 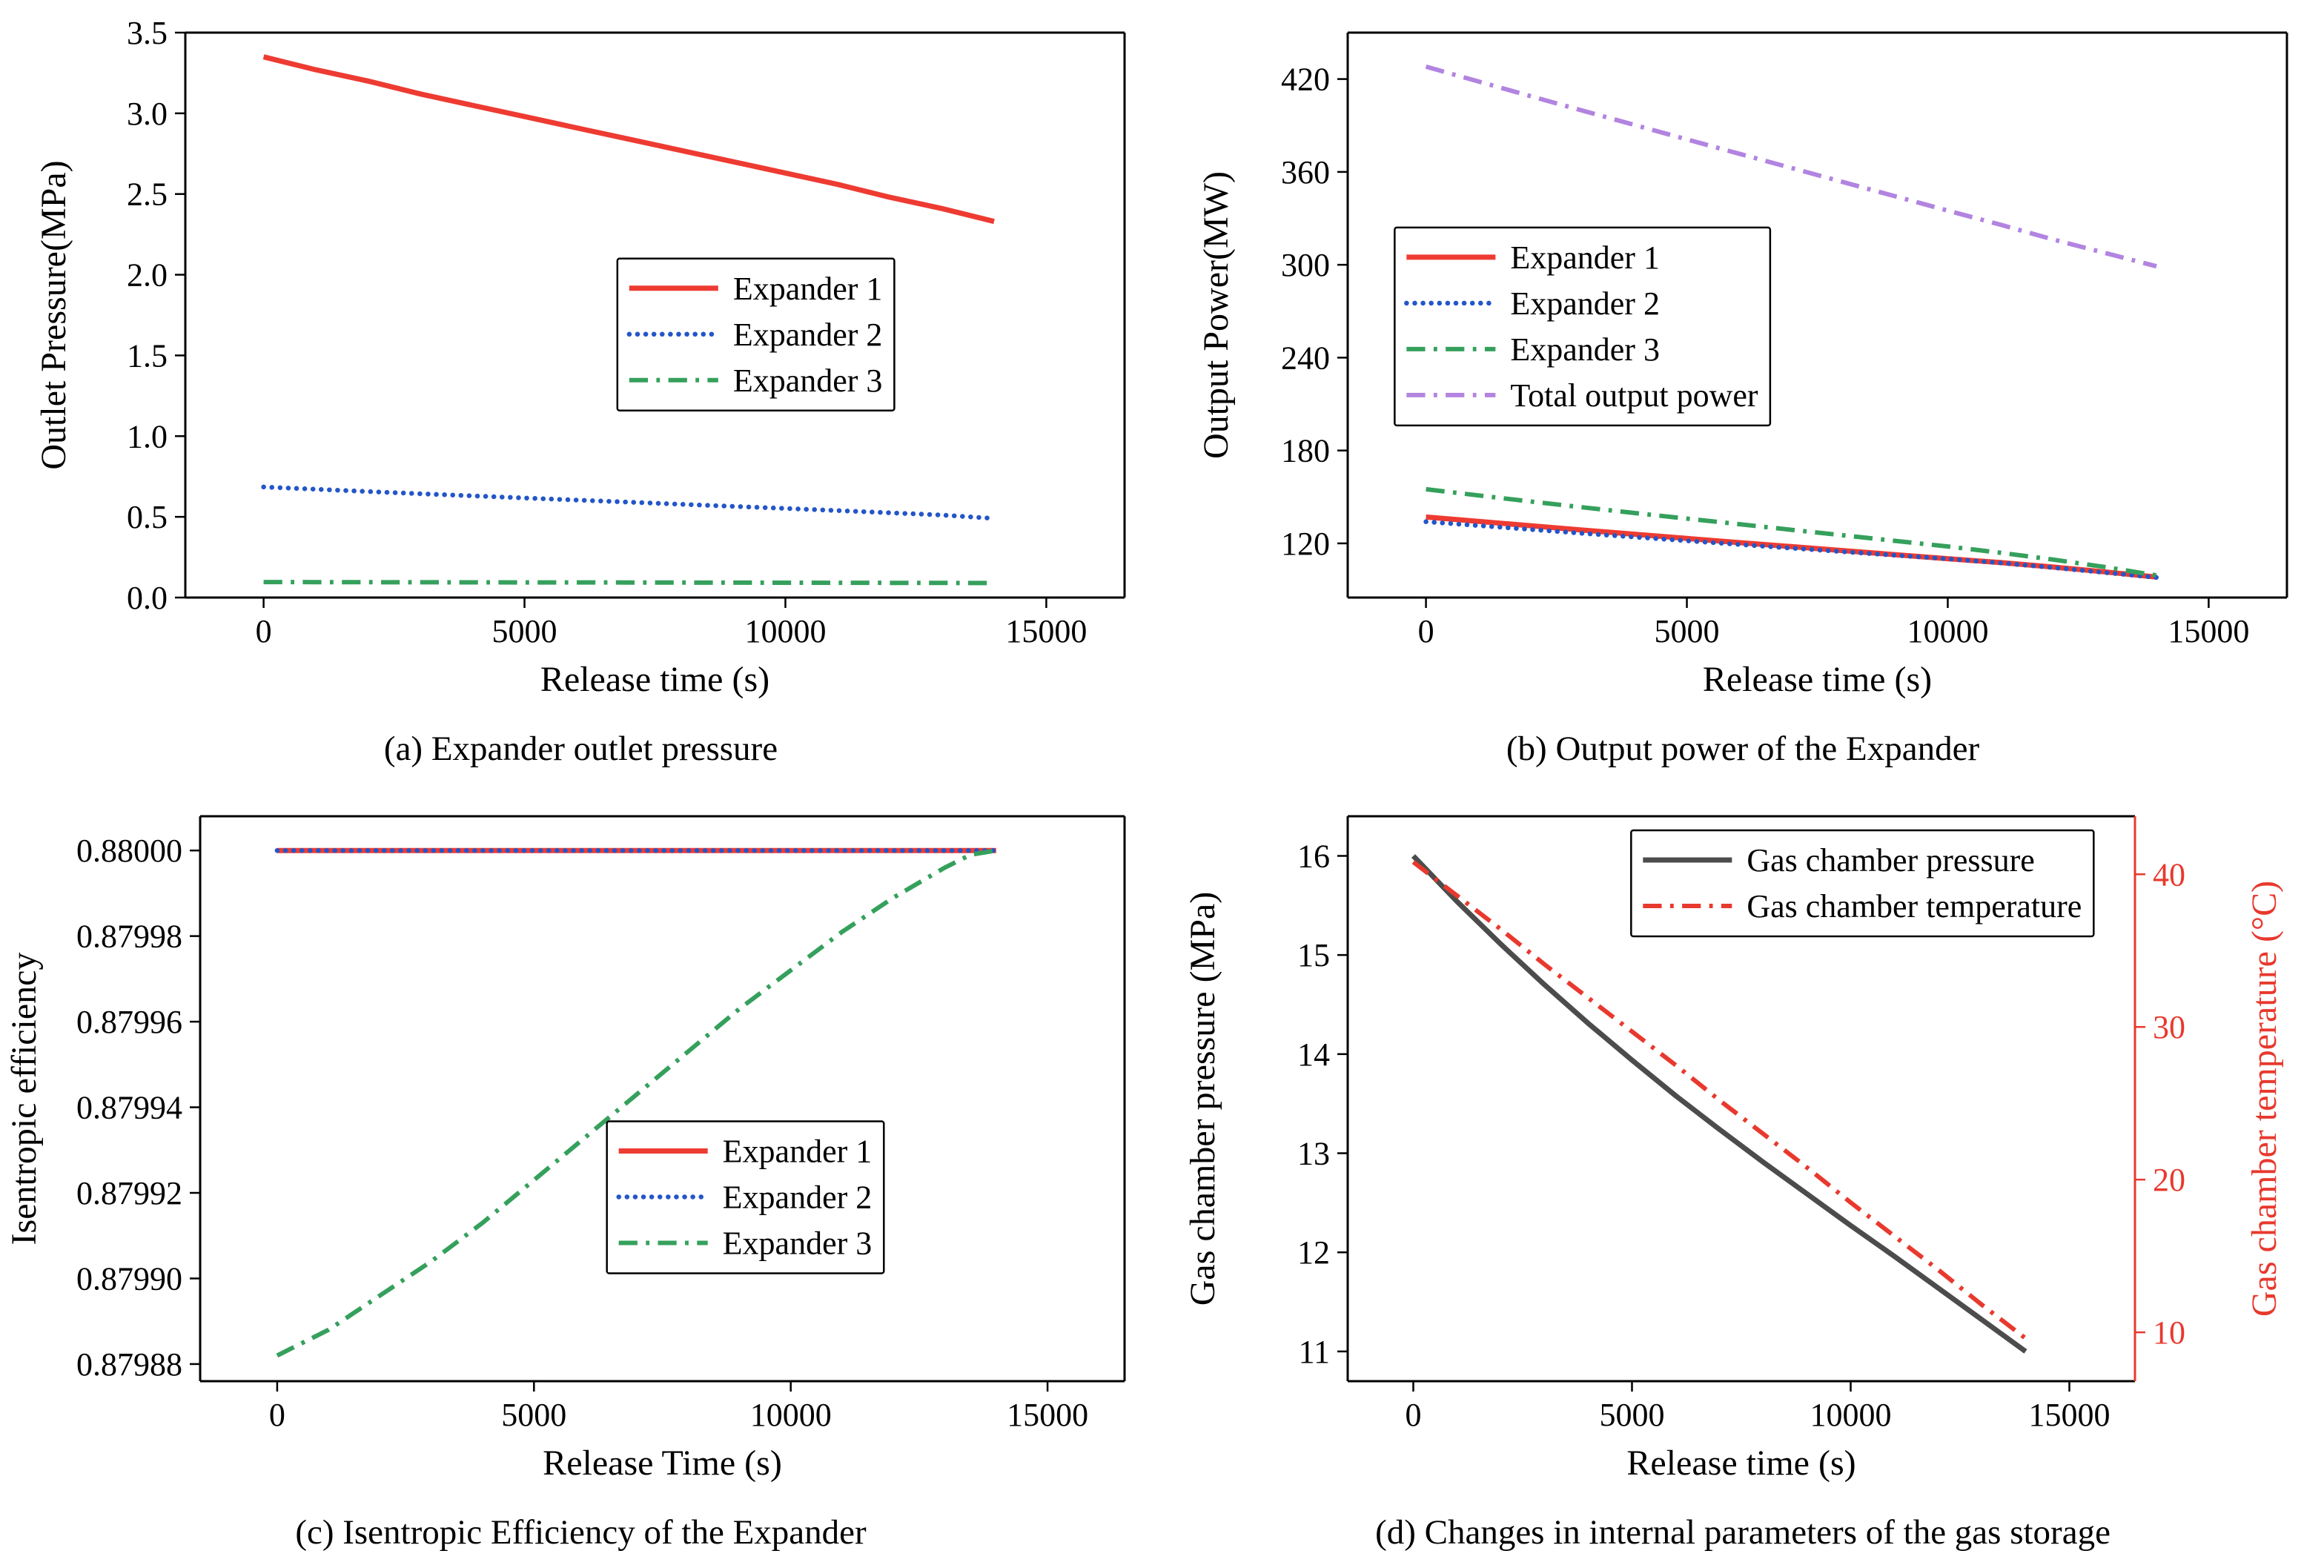 I want to click on y-tick-label: 0.87996, so click(x=129, y=1022).